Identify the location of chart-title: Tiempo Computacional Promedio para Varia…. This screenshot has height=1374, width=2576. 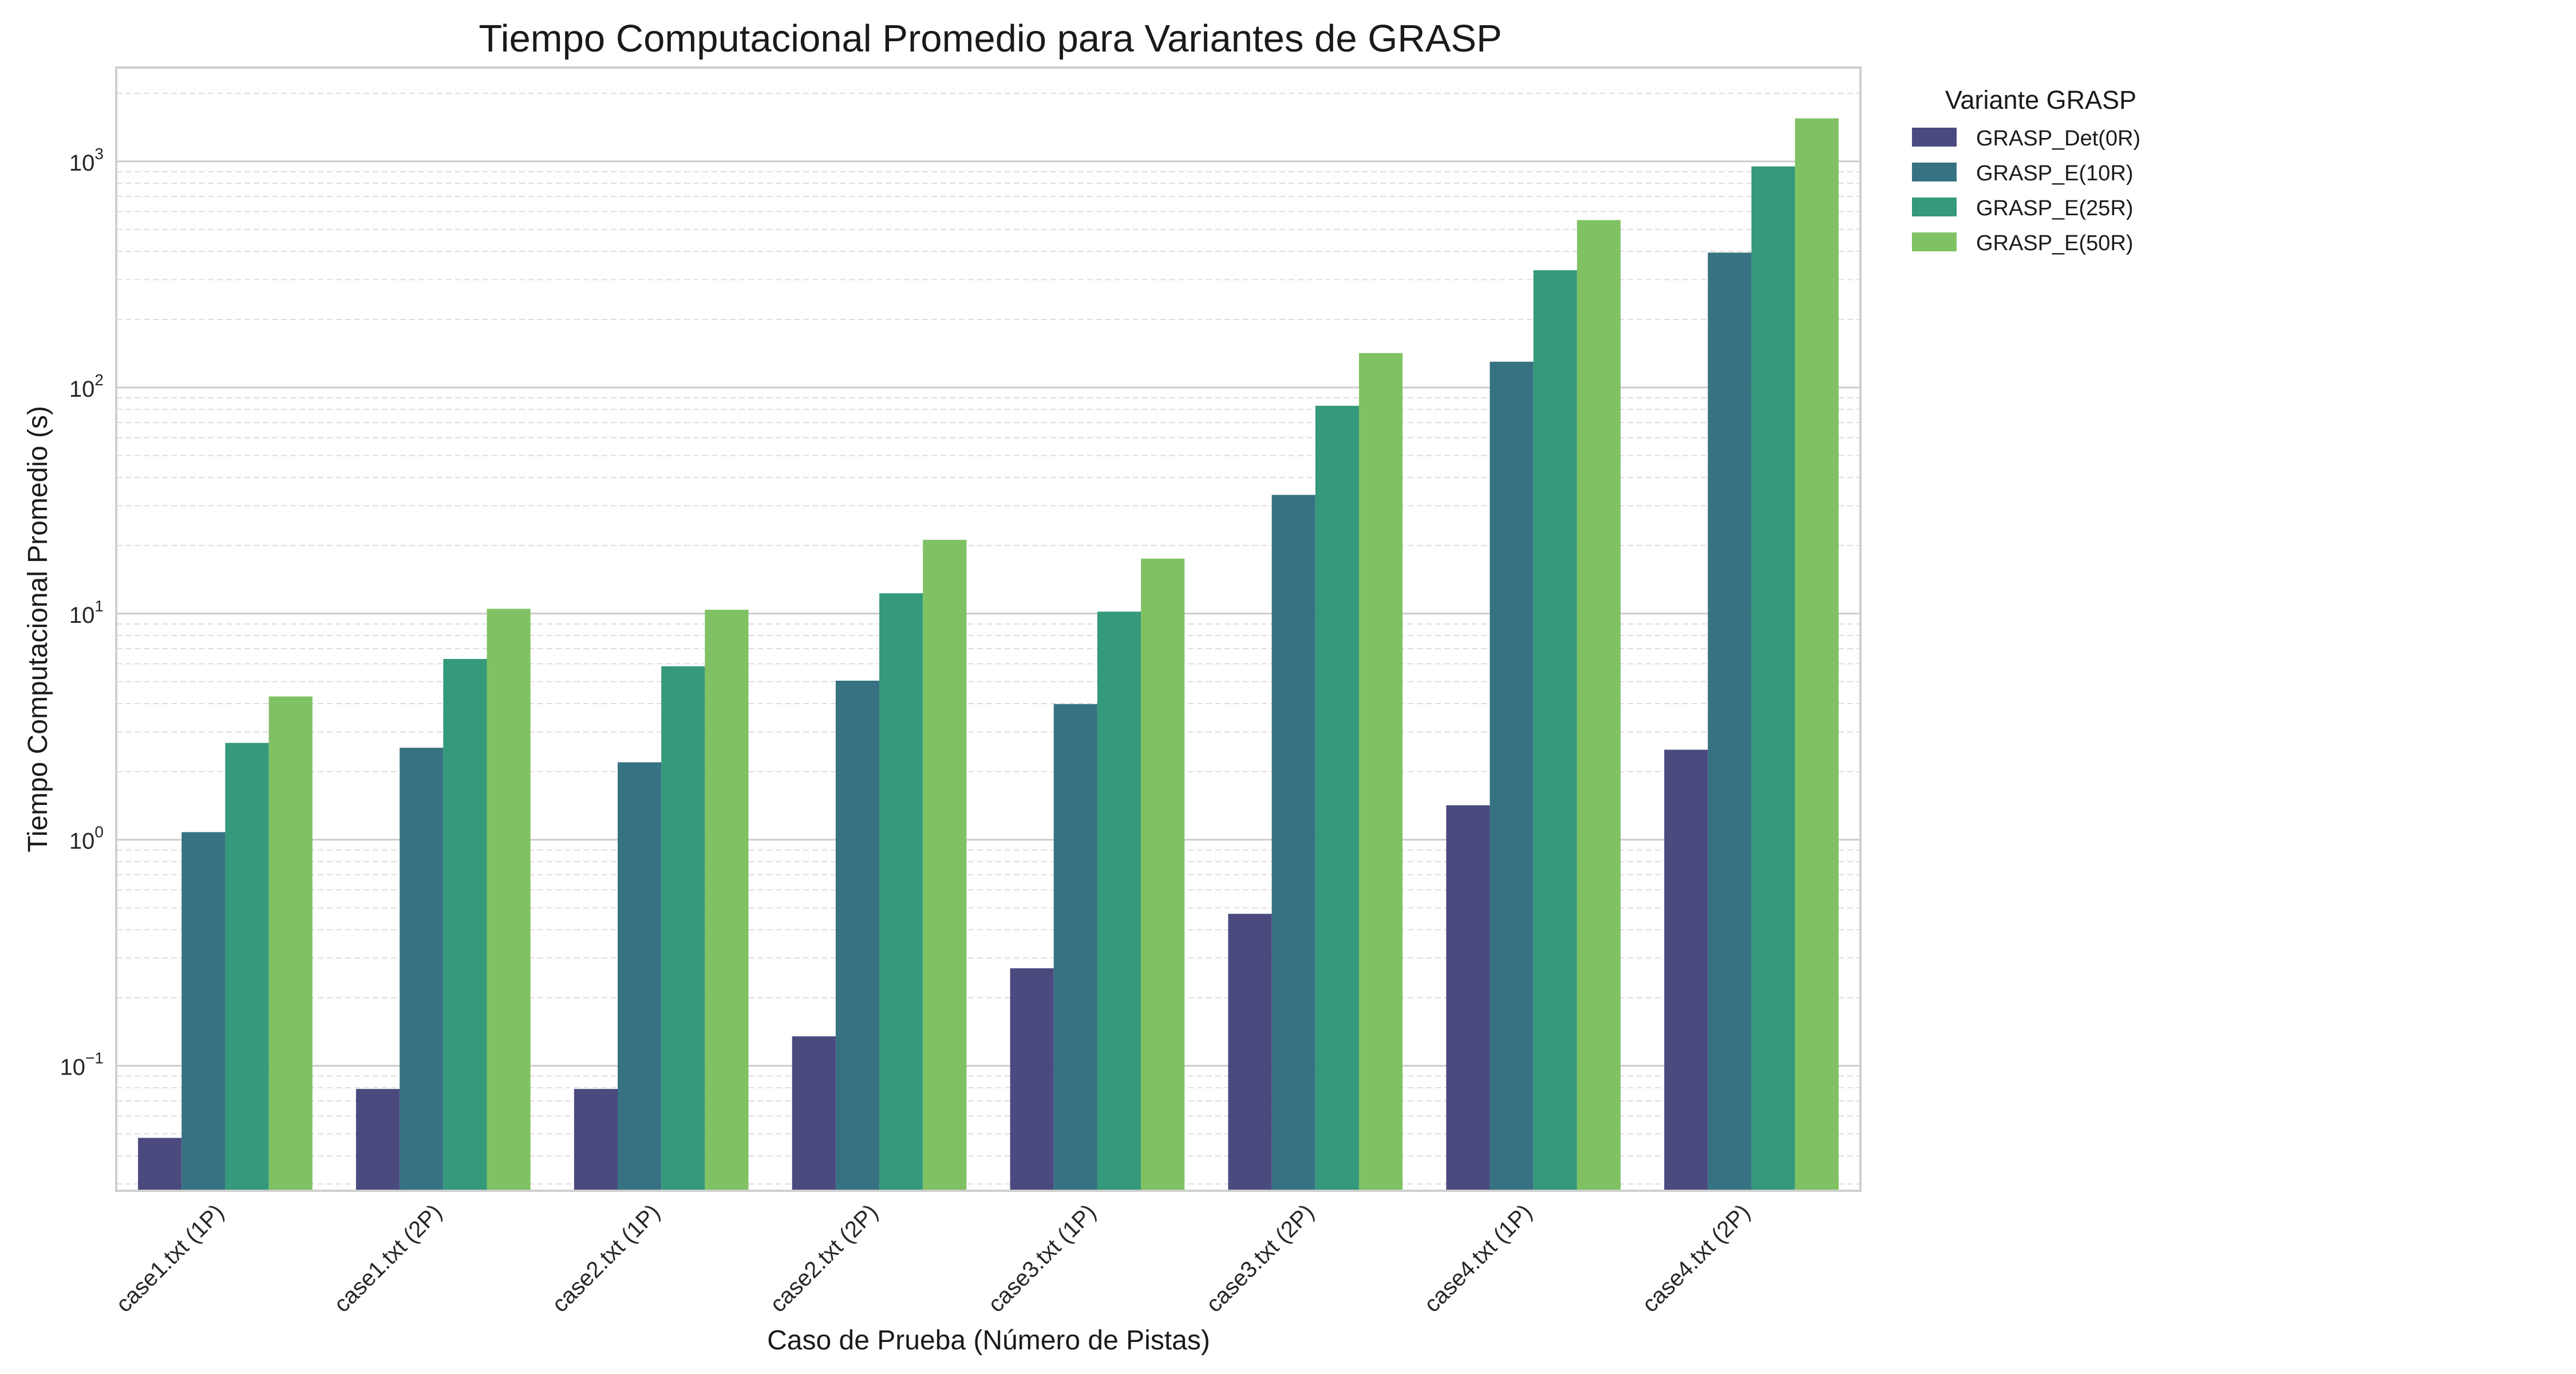
(990, 38).